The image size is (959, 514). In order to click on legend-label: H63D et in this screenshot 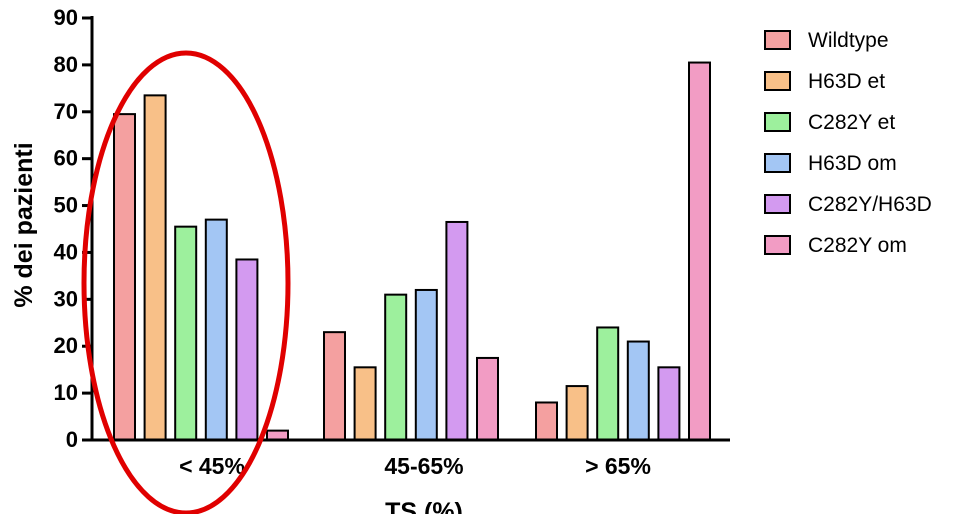, I will do `click(846, 81)`.